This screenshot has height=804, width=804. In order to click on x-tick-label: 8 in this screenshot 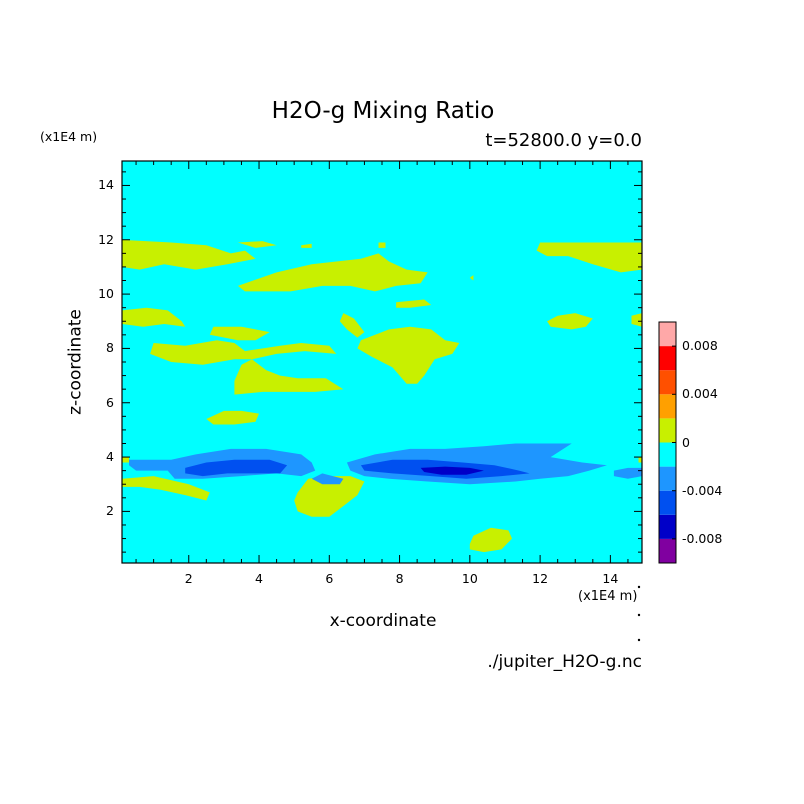, I will do `click(399, 578)`.